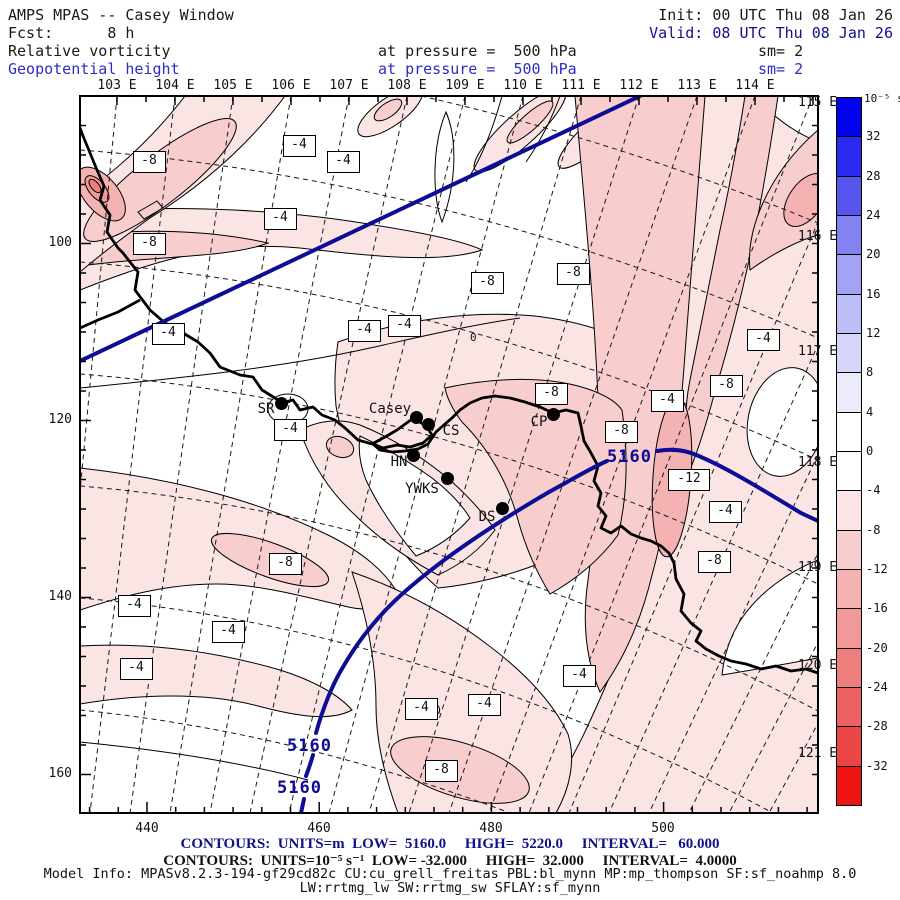  I want to click on colorbar-tick-label: 28, so click(873, 175).